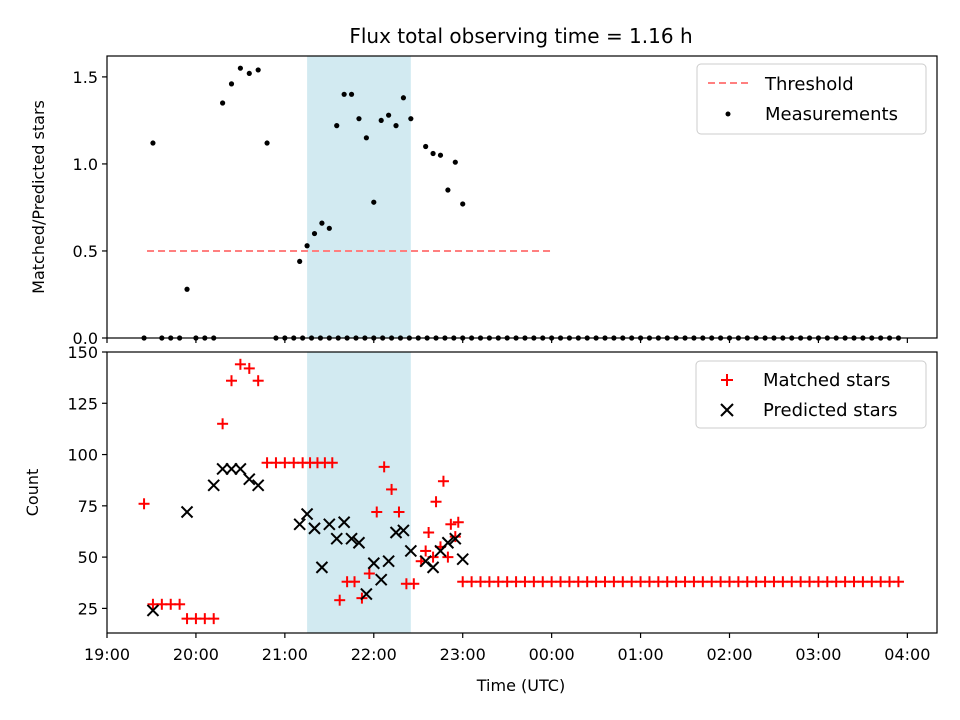 This screenshot has height=720, width=960. What do you see at coordinates (82, 403) in the screenshot?
I see `y-tick-label: 125` at bounding box center [82, 403].